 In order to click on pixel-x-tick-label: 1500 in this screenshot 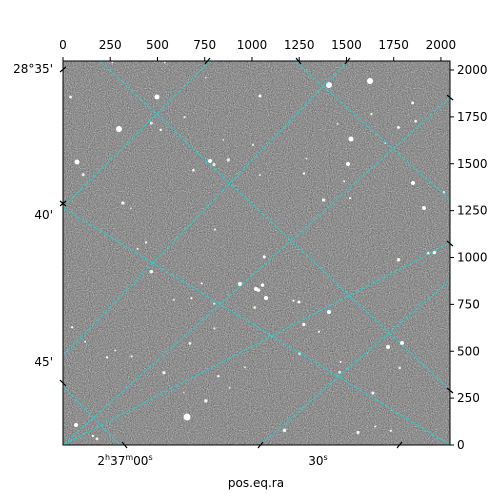, I will do `click(346, 45)`.